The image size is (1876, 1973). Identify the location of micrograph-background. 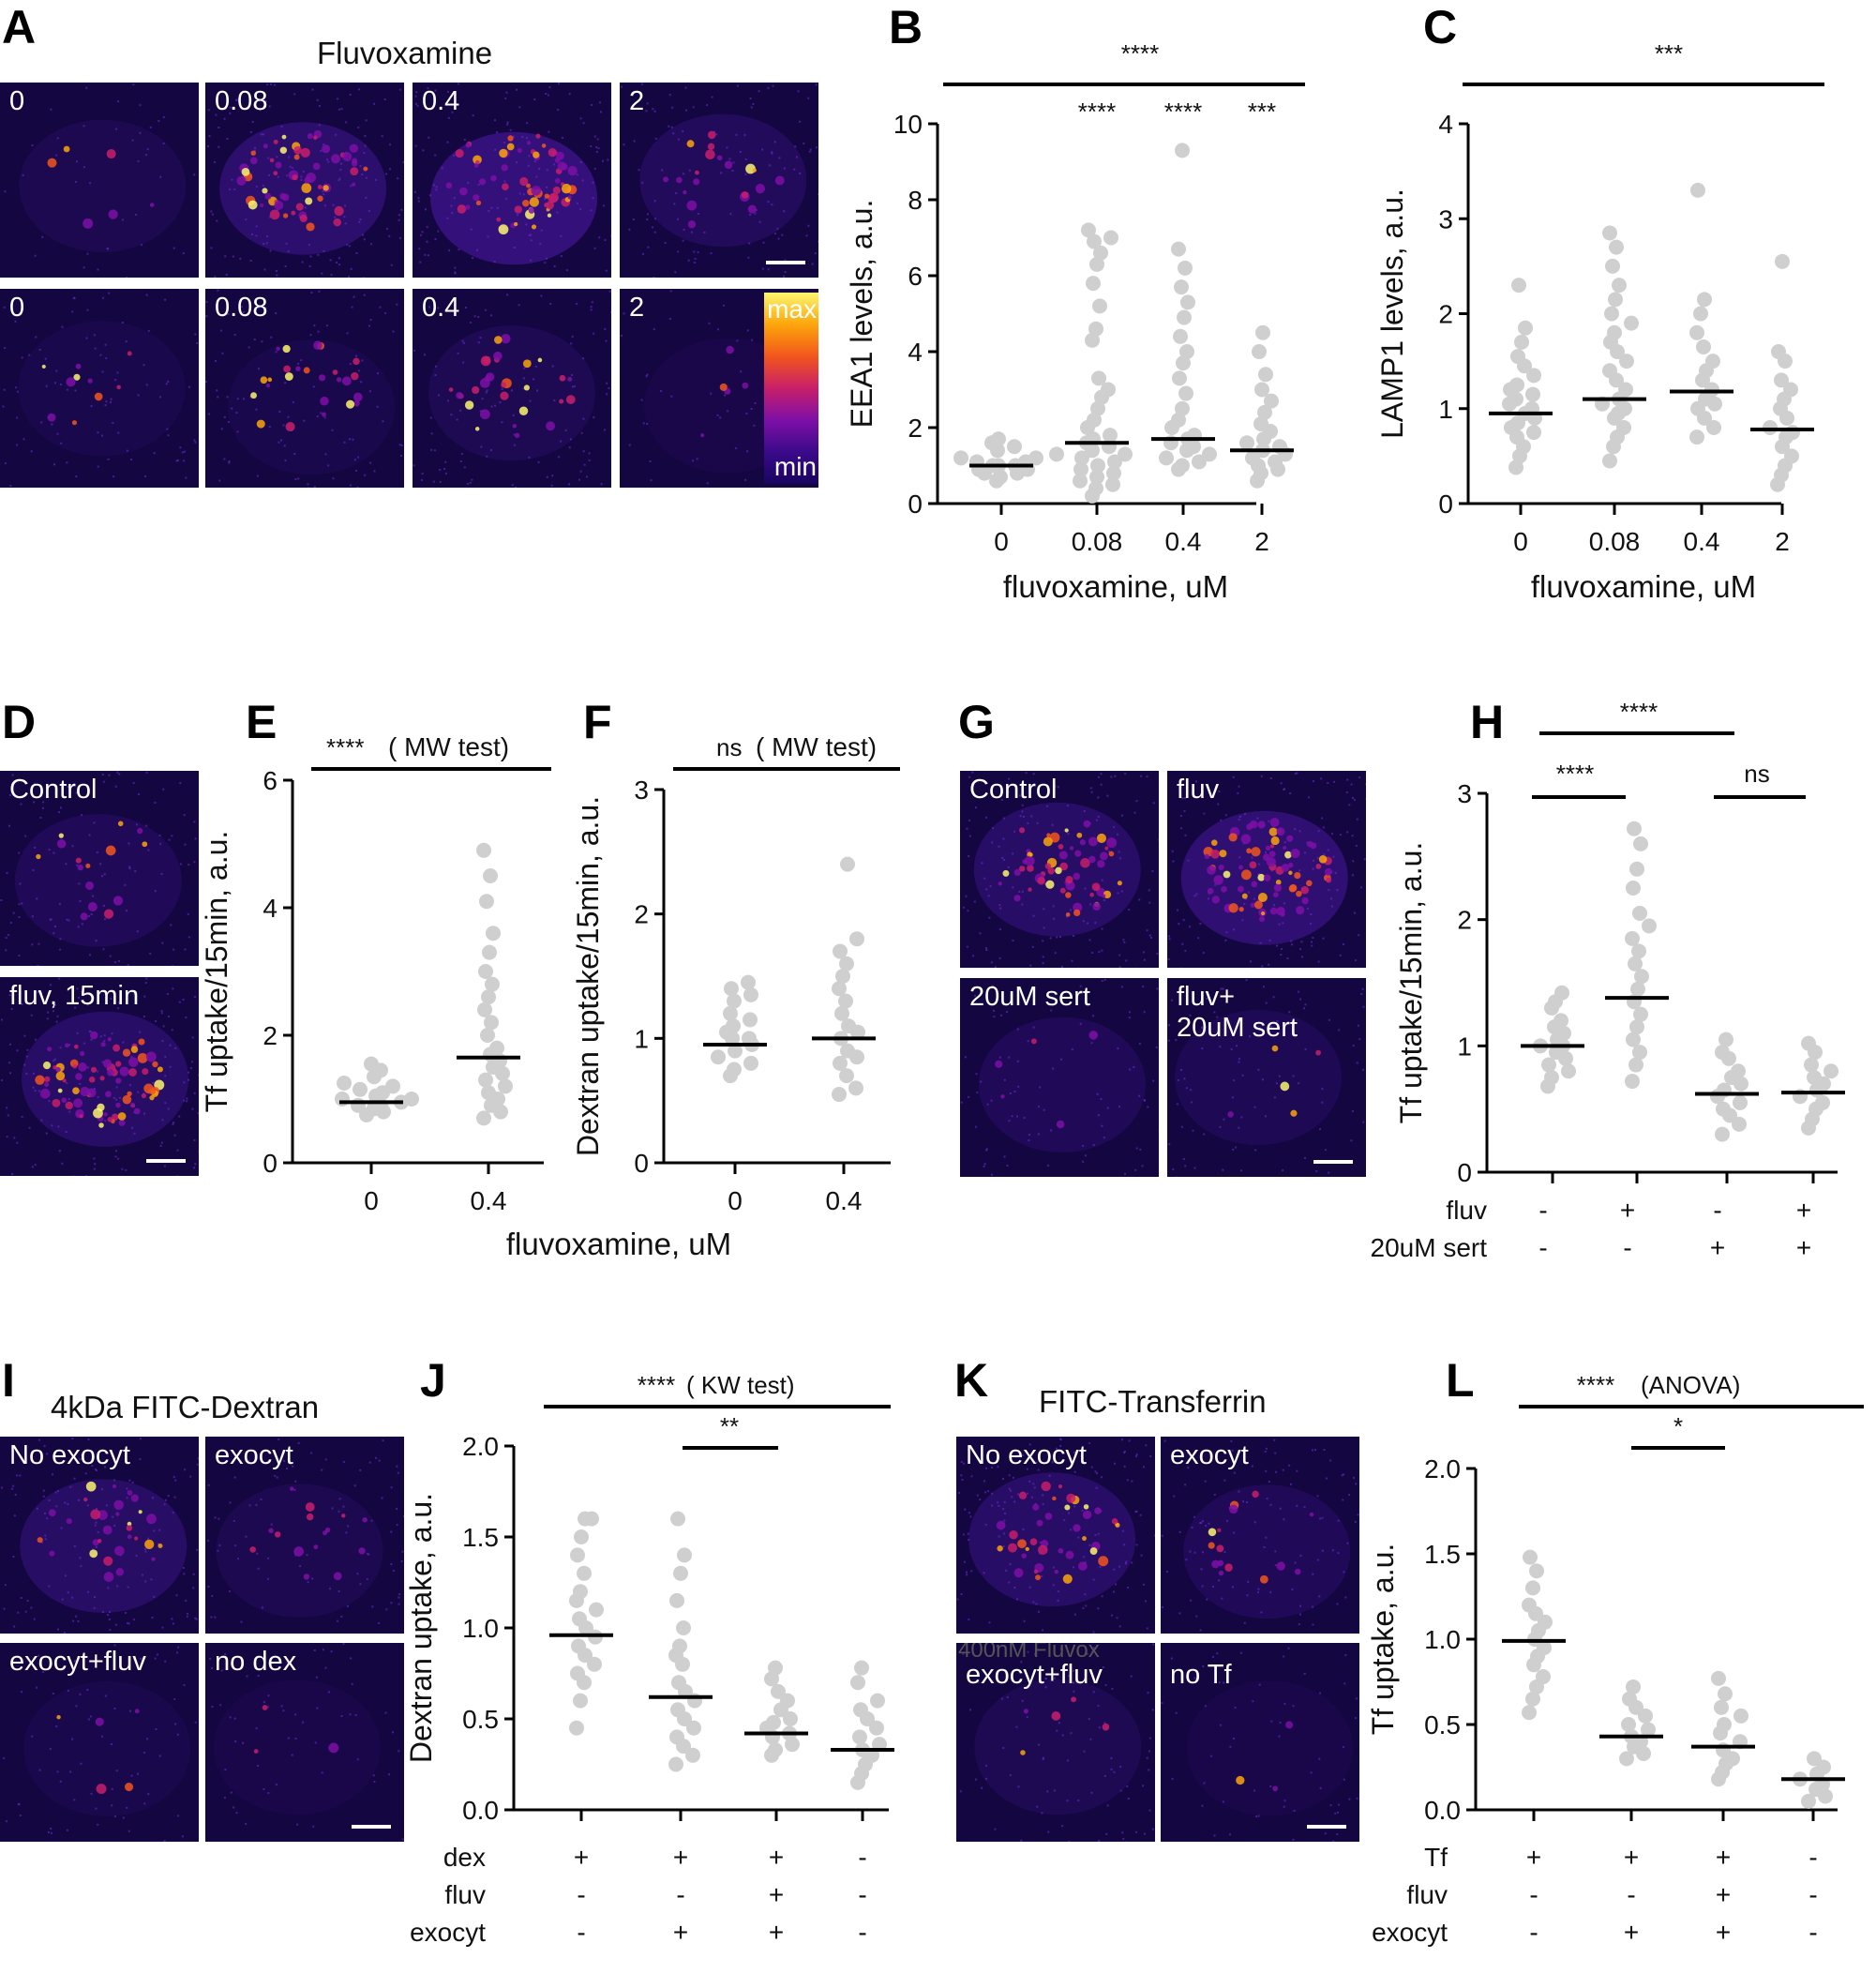
(304, 1536).